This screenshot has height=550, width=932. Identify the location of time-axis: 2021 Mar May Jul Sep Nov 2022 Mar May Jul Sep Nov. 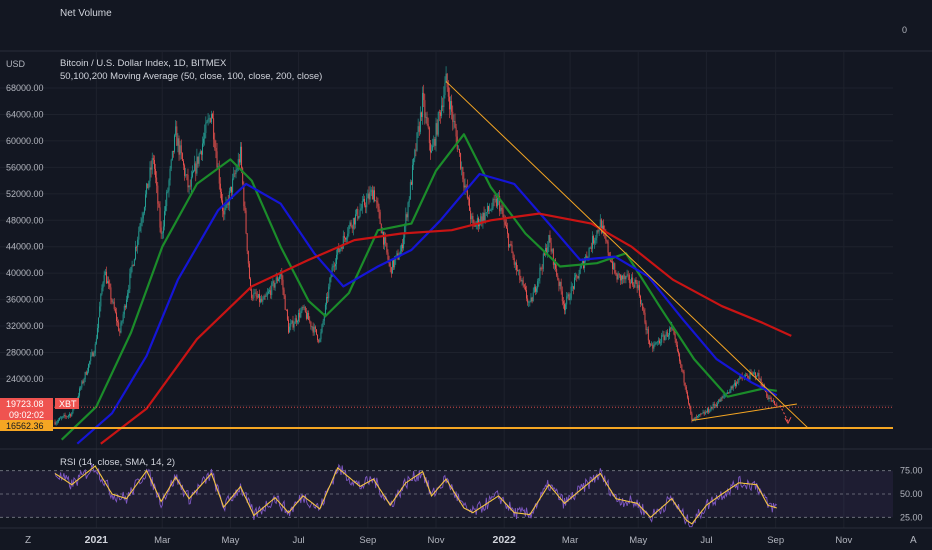
(469, 540).